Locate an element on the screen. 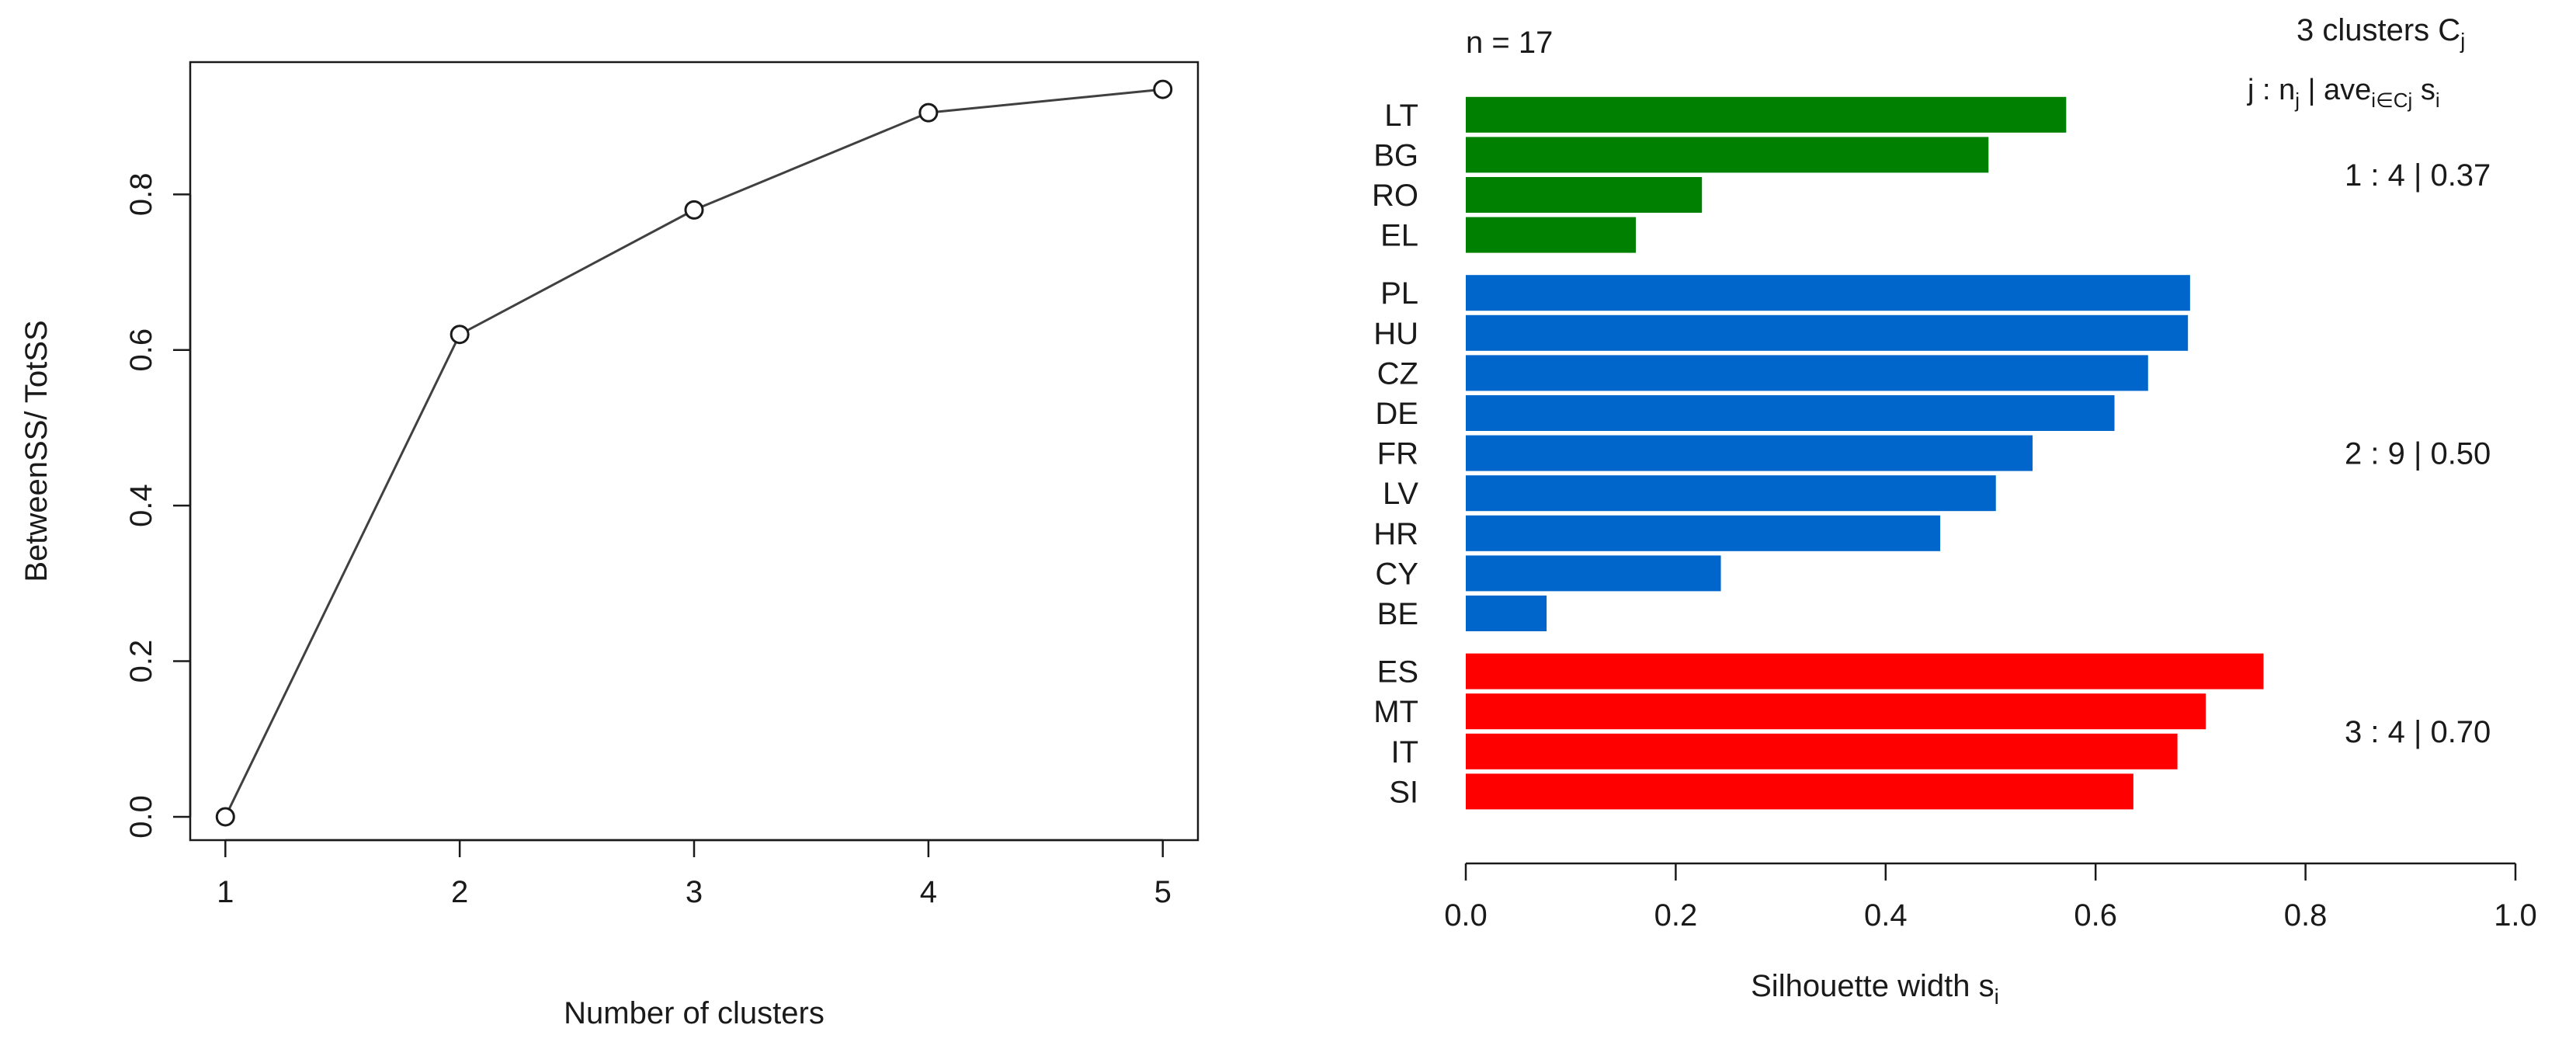 The width and height of the screenshot is (2576, 1049). legend-header-part1: j : n is located at coordinates (2271, 90).